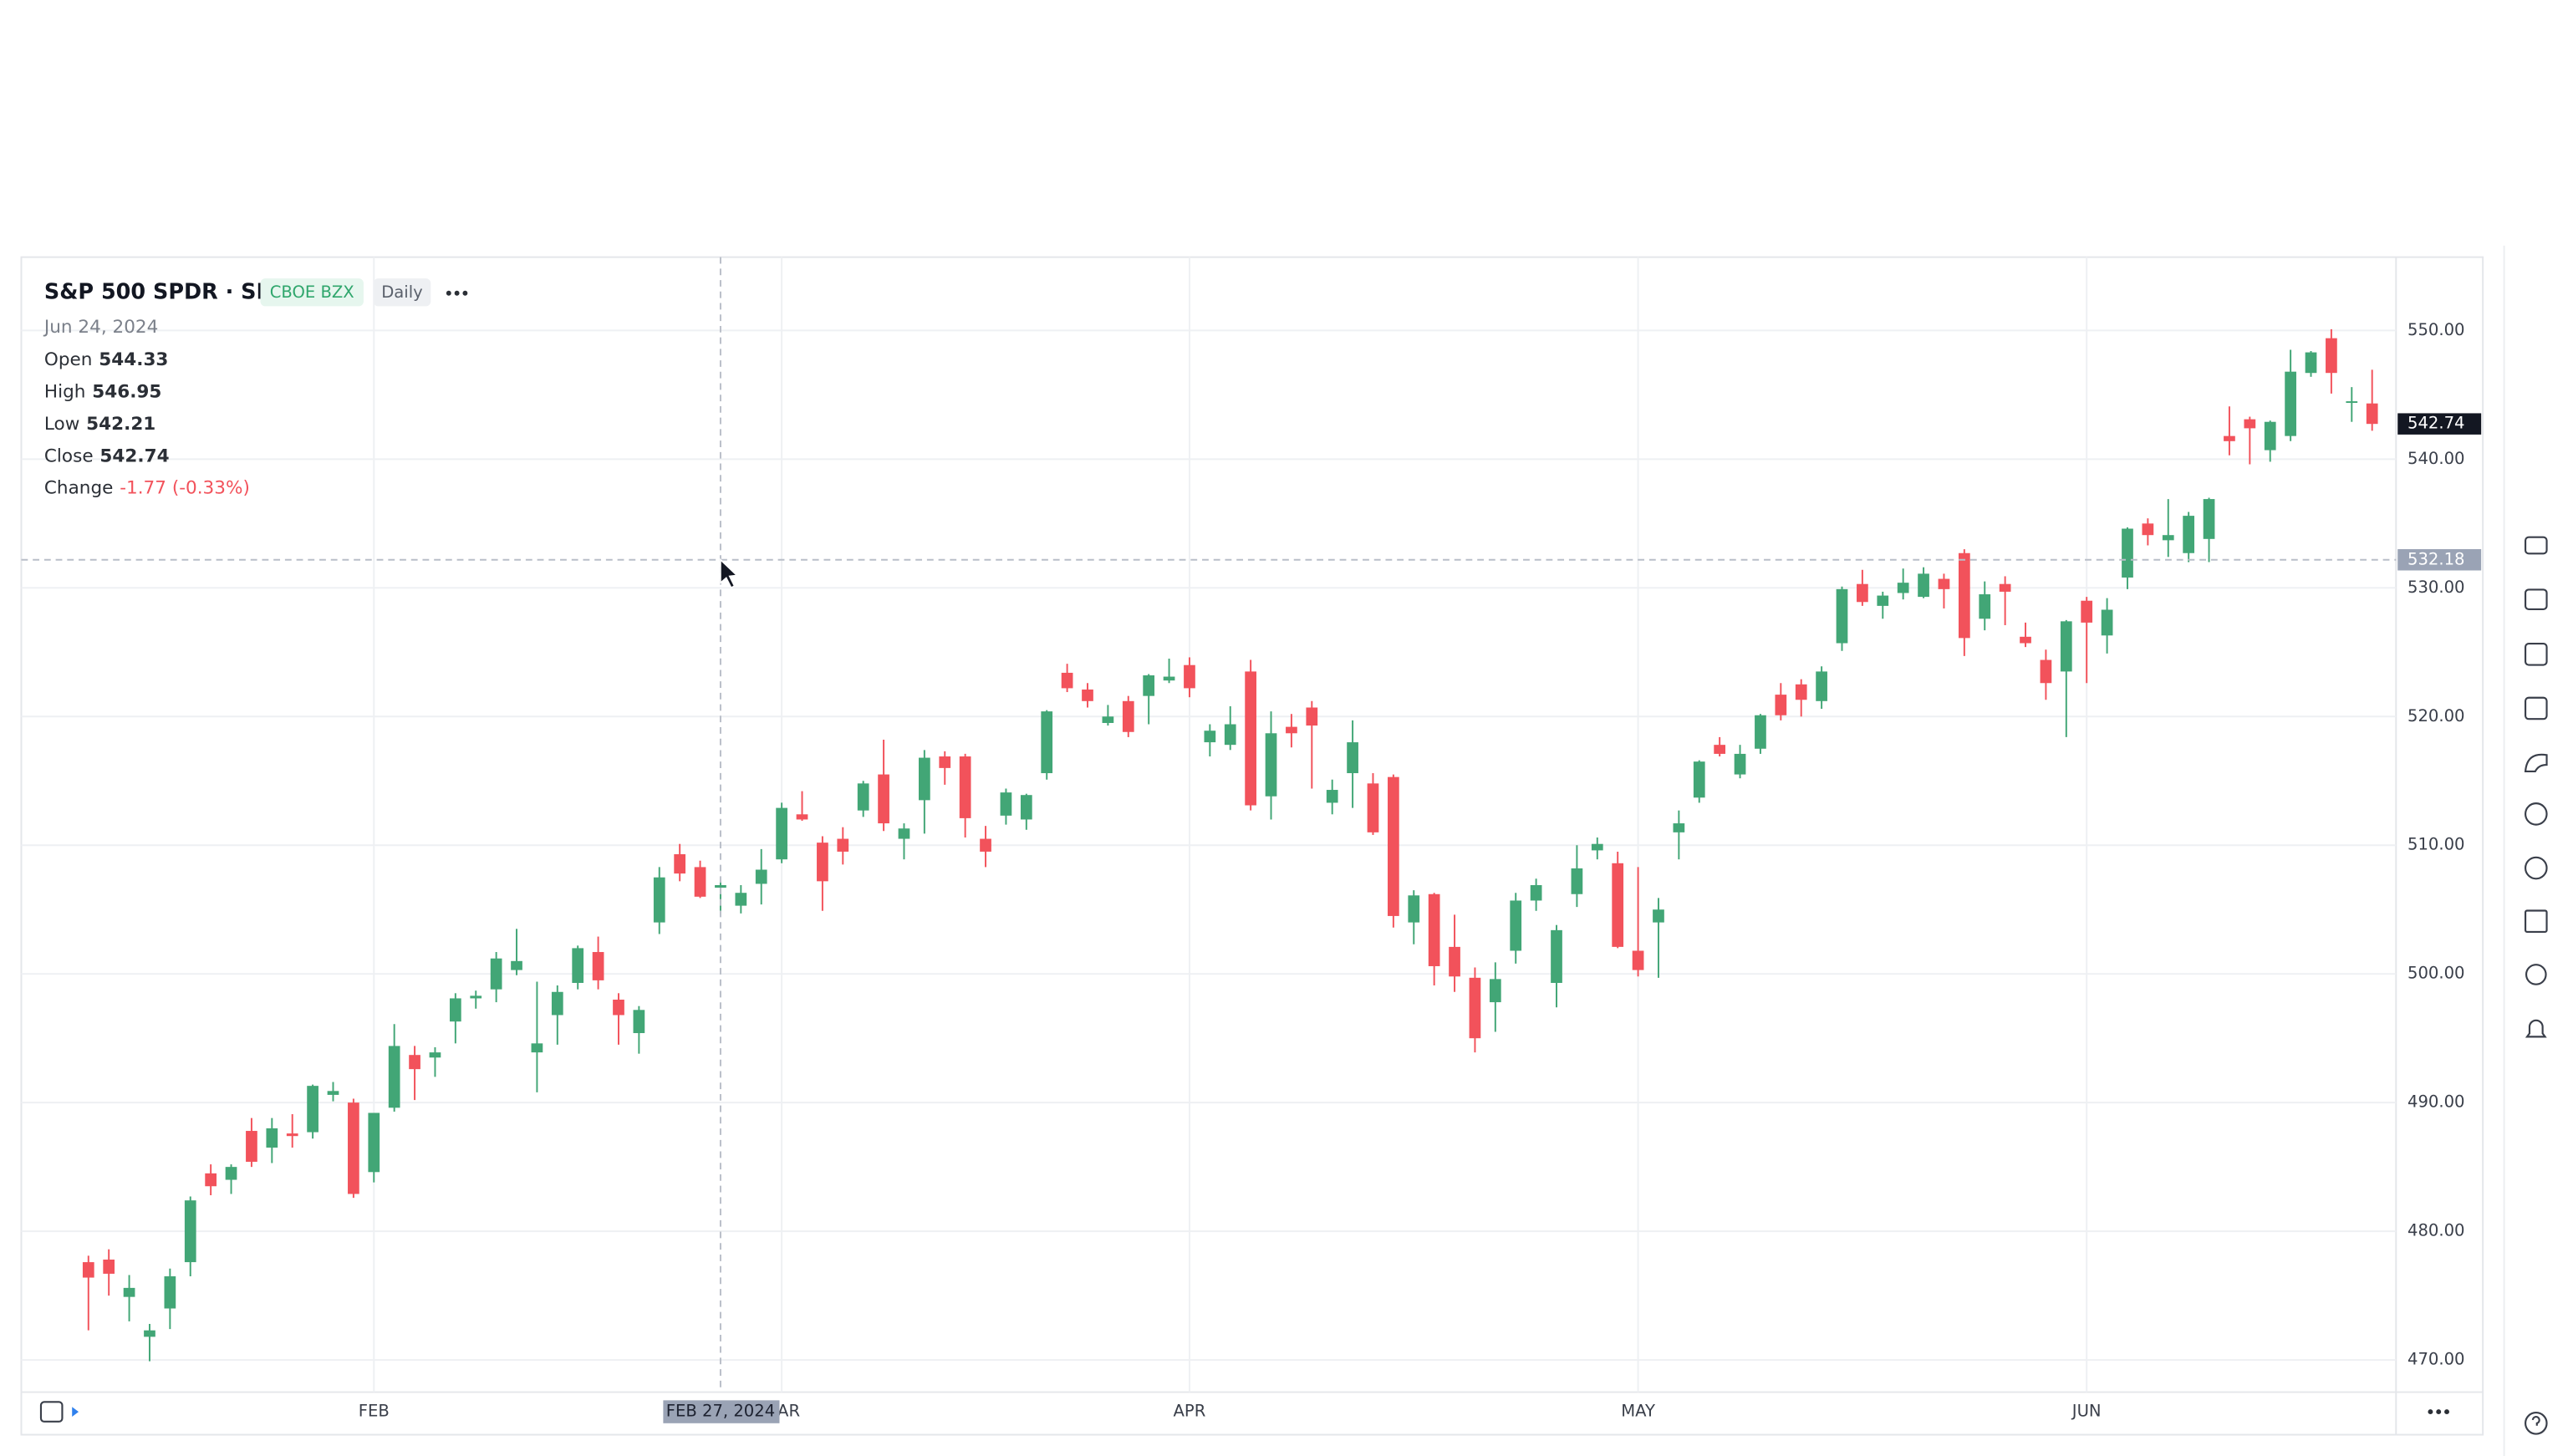  Describe the element at coordinates (166, 292) in the screenshot. I see `symbol-title: S&P 500 SPDR · SPY` at that location.